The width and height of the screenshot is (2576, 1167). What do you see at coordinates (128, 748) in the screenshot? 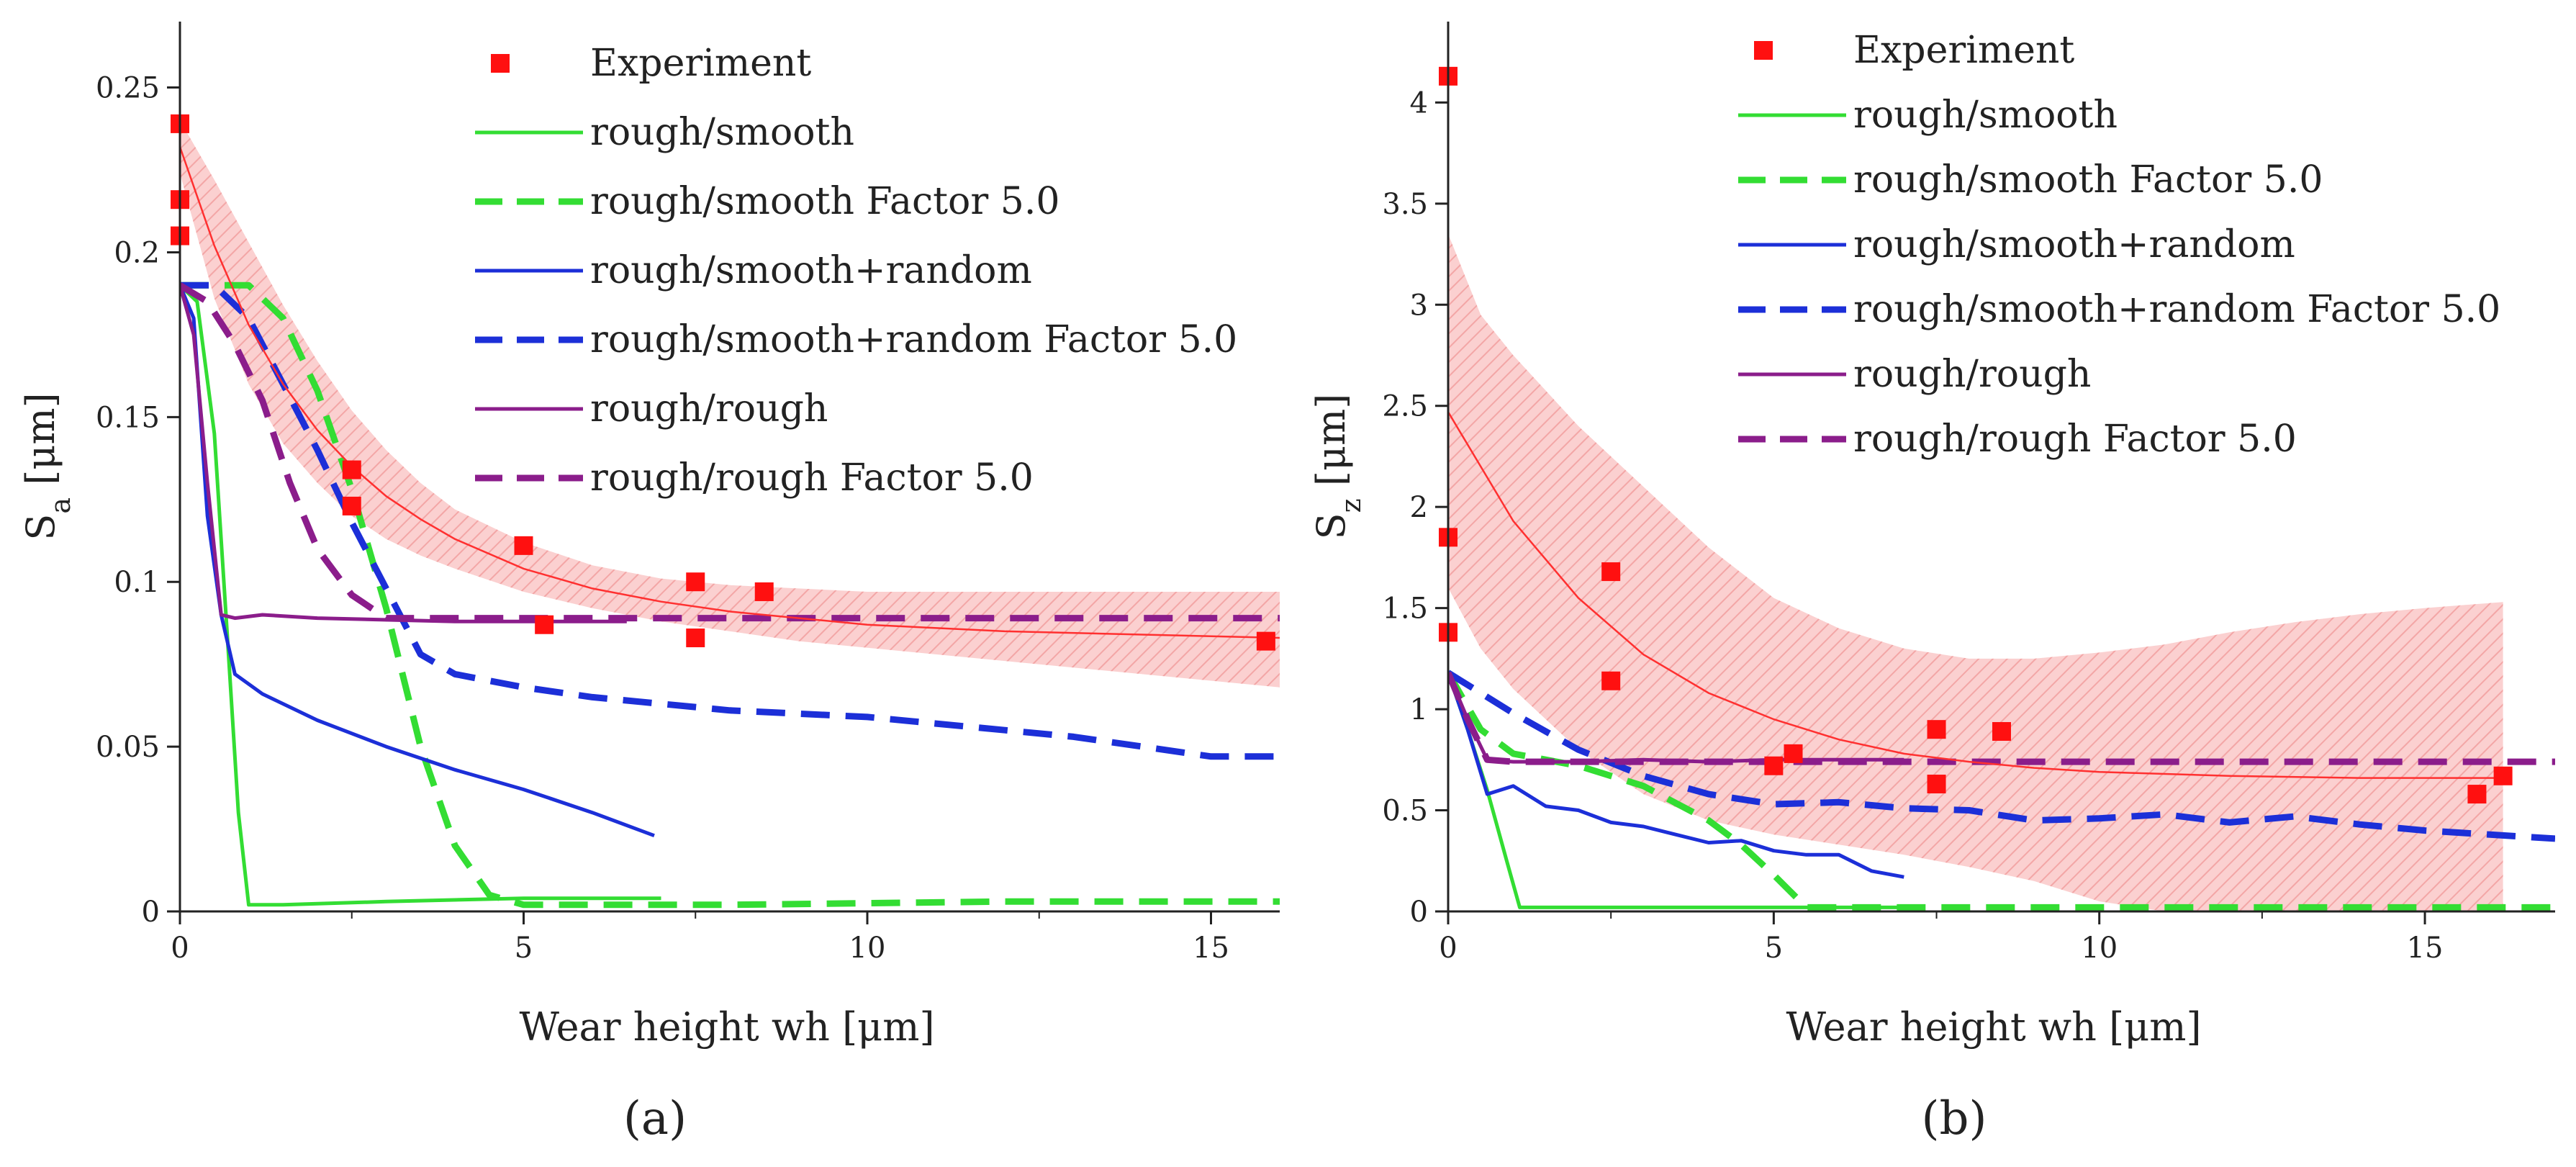
I see `y-tick-label: 0.05` at bounding box center [128, 748].